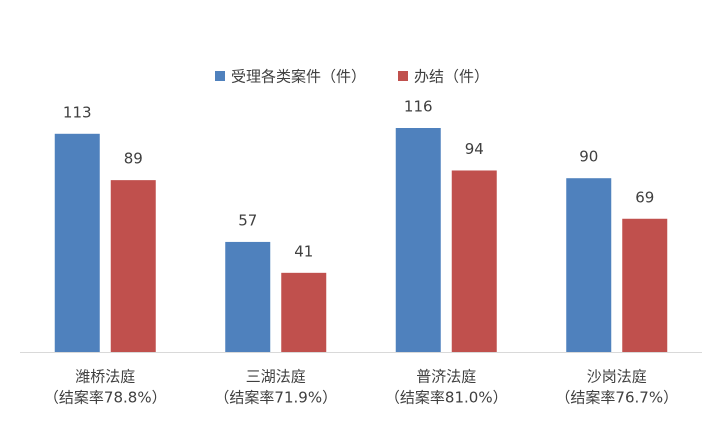  I want to click on value-label: 57, so click(247, 220).